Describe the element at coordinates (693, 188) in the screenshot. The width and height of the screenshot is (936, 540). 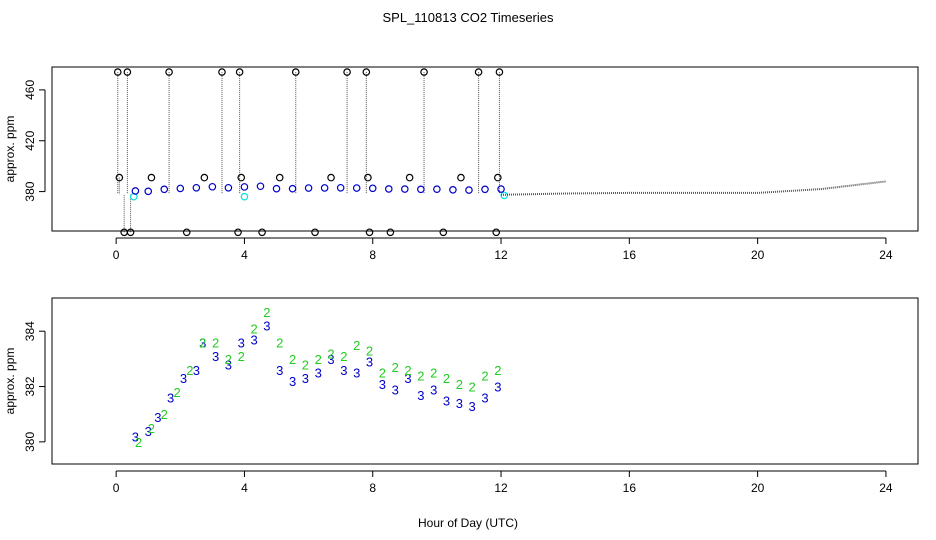
I see `series-line` at that location.